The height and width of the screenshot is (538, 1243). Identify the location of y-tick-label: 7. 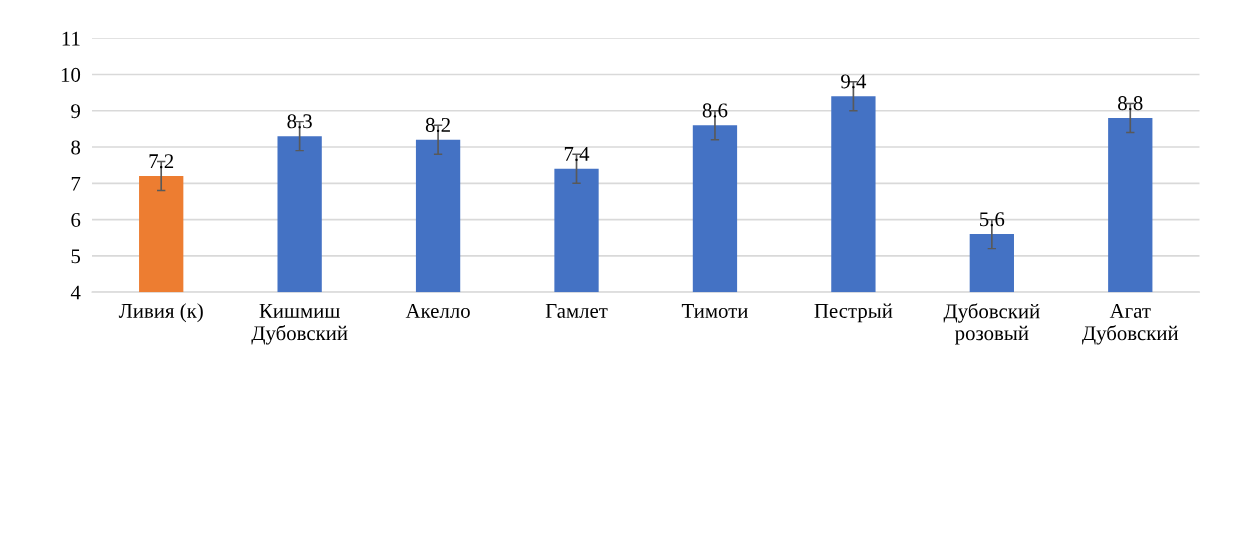
(76, 183).